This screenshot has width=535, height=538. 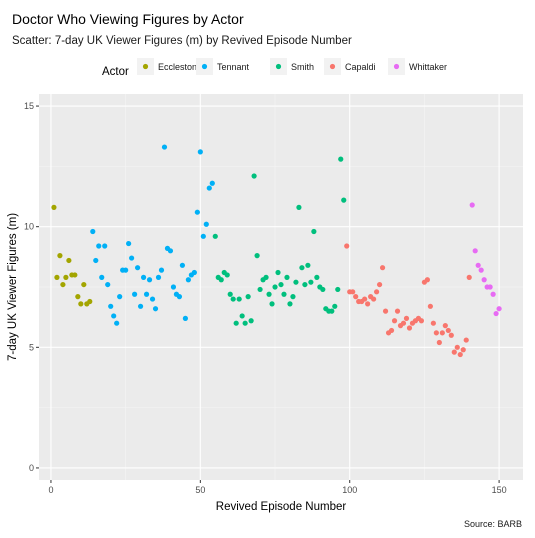 I want to click on legend-label: Smith, so click(x=302, y=67).